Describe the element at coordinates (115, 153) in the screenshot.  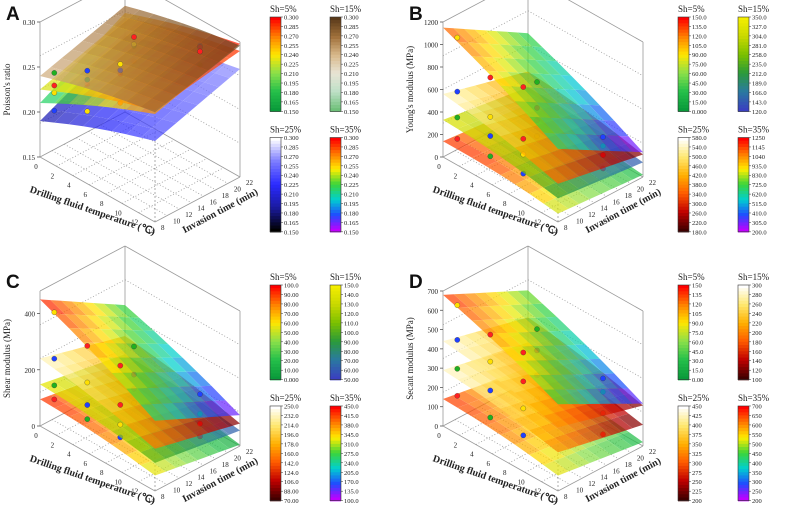
I see `floor-grid-line` at that location.